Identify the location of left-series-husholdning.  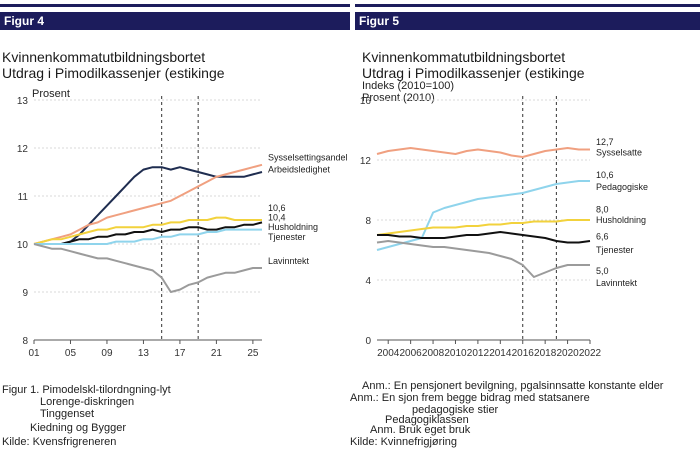
(148, 233).